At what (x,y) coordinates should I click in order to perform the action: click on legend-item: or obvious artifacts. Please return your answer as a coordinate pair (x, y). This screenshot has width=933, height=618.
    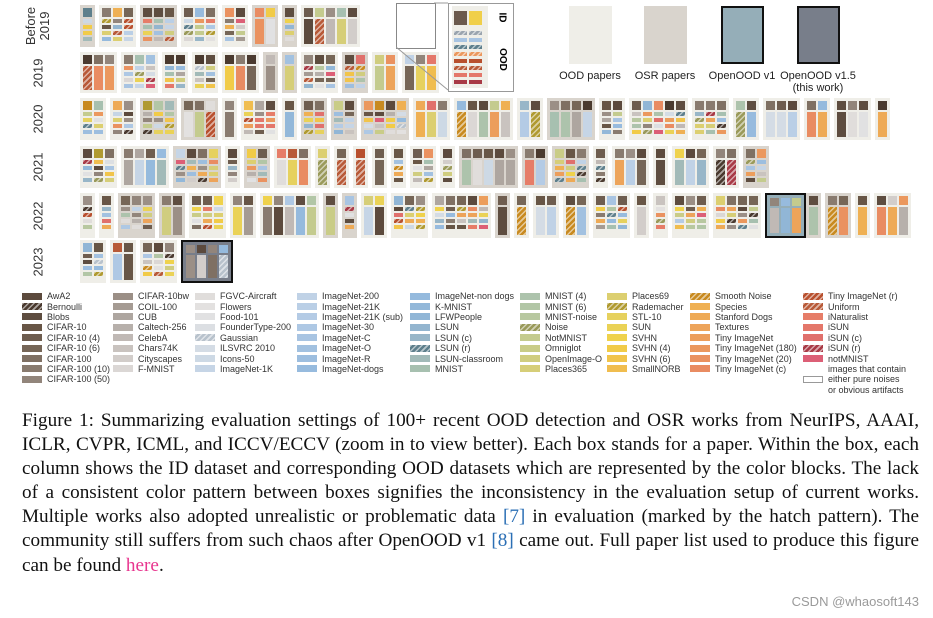
    Looking at the image, I should click on (854, 390).